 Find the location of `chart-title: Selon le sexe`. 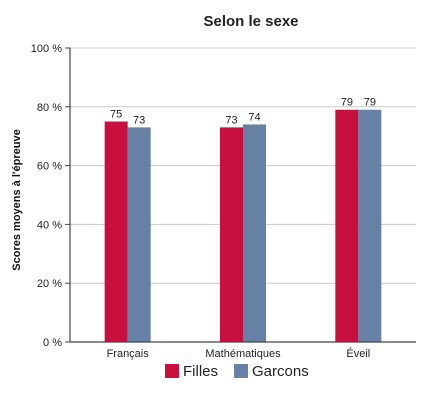

chart-title: Selon le sexe is located at coordinates (250, 21).